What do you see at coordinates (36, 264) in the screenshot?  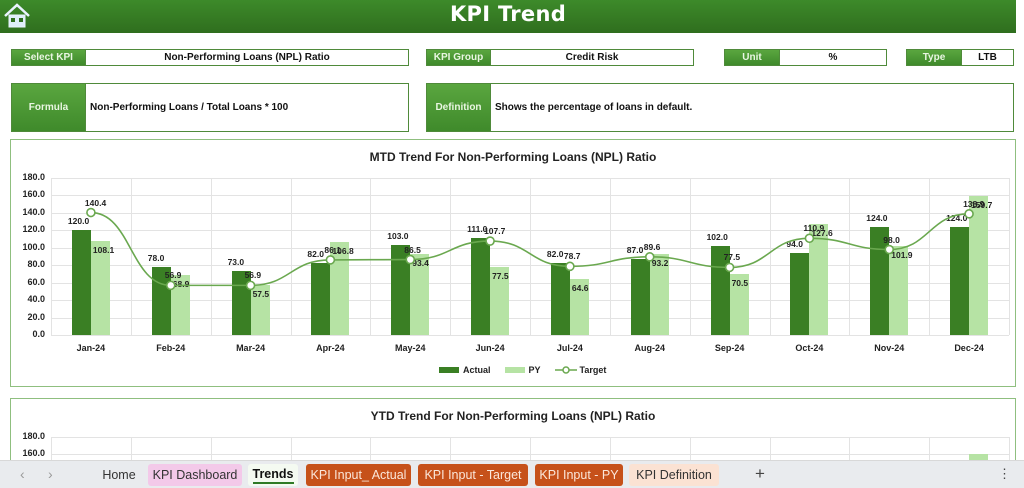 I see `y-tick-label: 80.0` at bounding box center [36, 264].